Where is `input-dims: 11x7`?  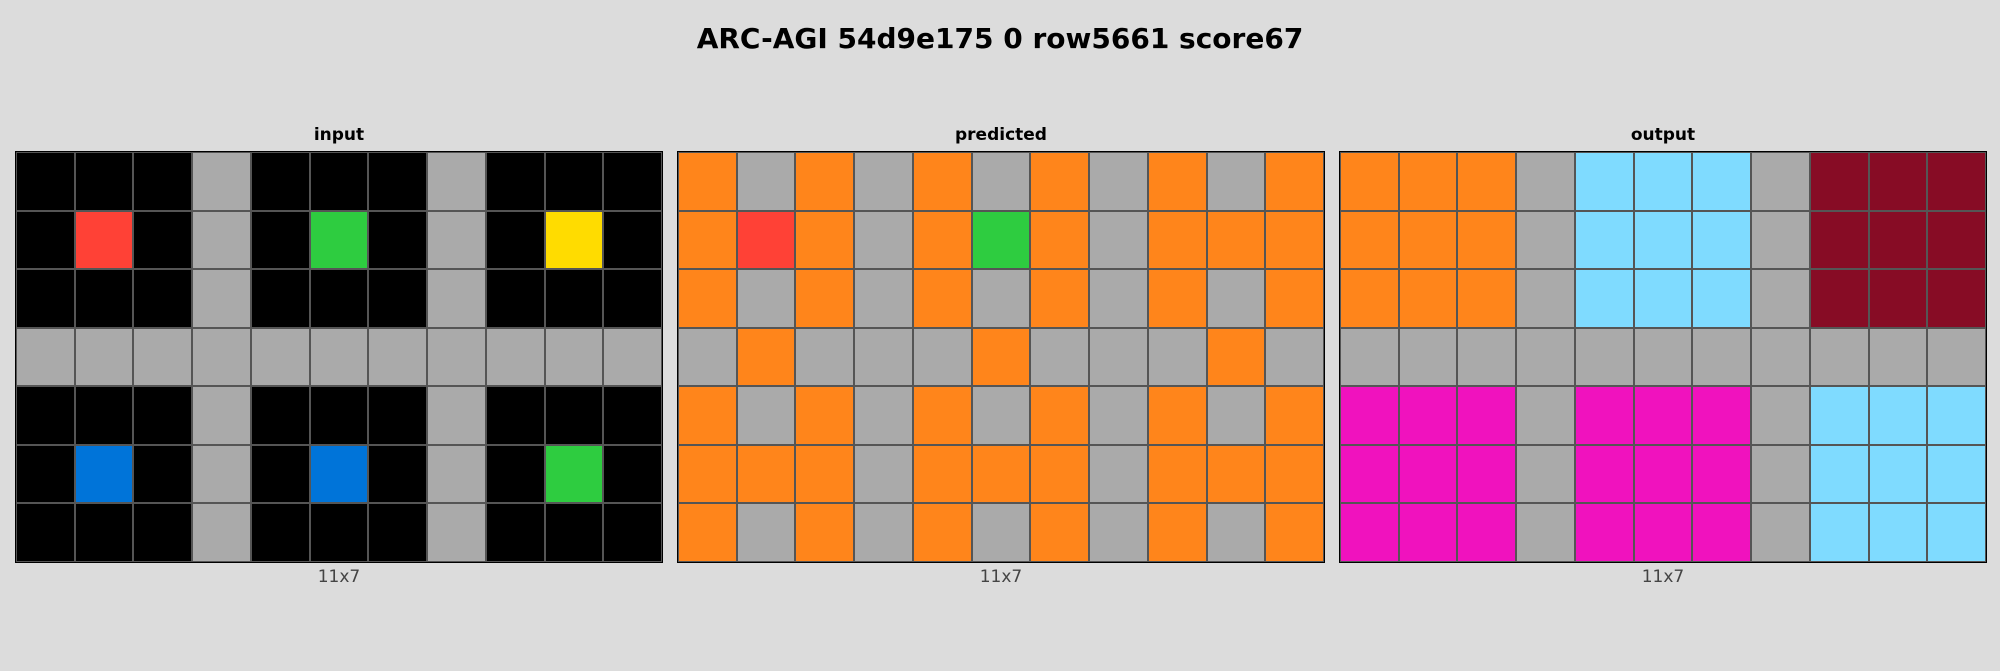 input-dims: 11x7 is located at coordinates (339, 577).